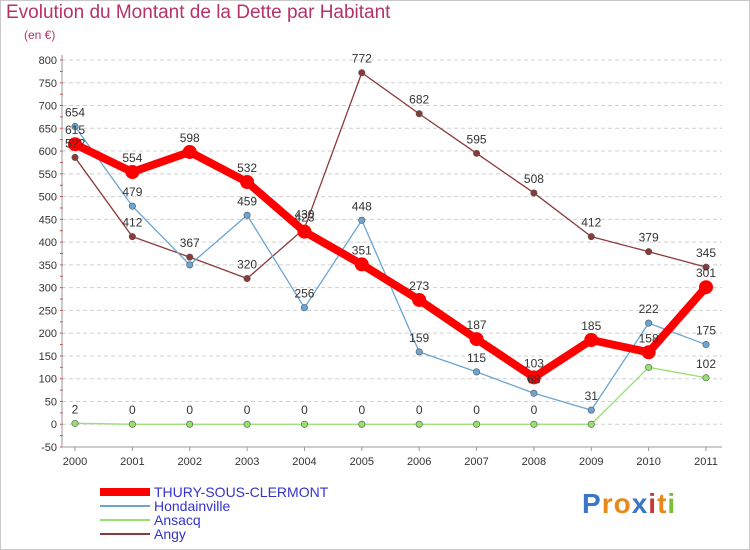 The width and height of the screenshot is (750, 550). I want to click on data-label: 351, so click(362, 250).